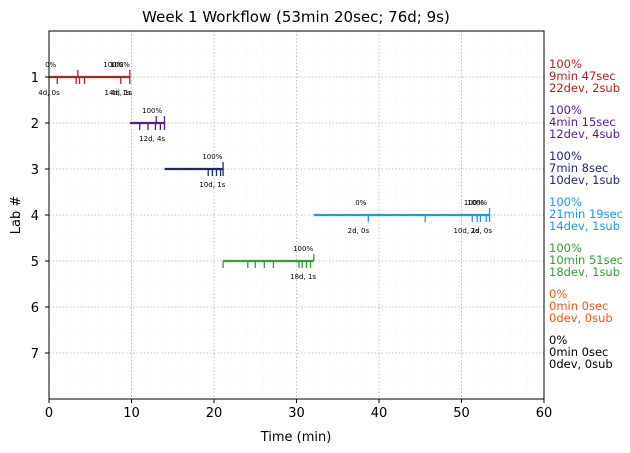 Image resolution: width=630 pixels, height=453 pixels. I want to click on lab-7-summary-line: 0min 0sec, so click(578, 352).